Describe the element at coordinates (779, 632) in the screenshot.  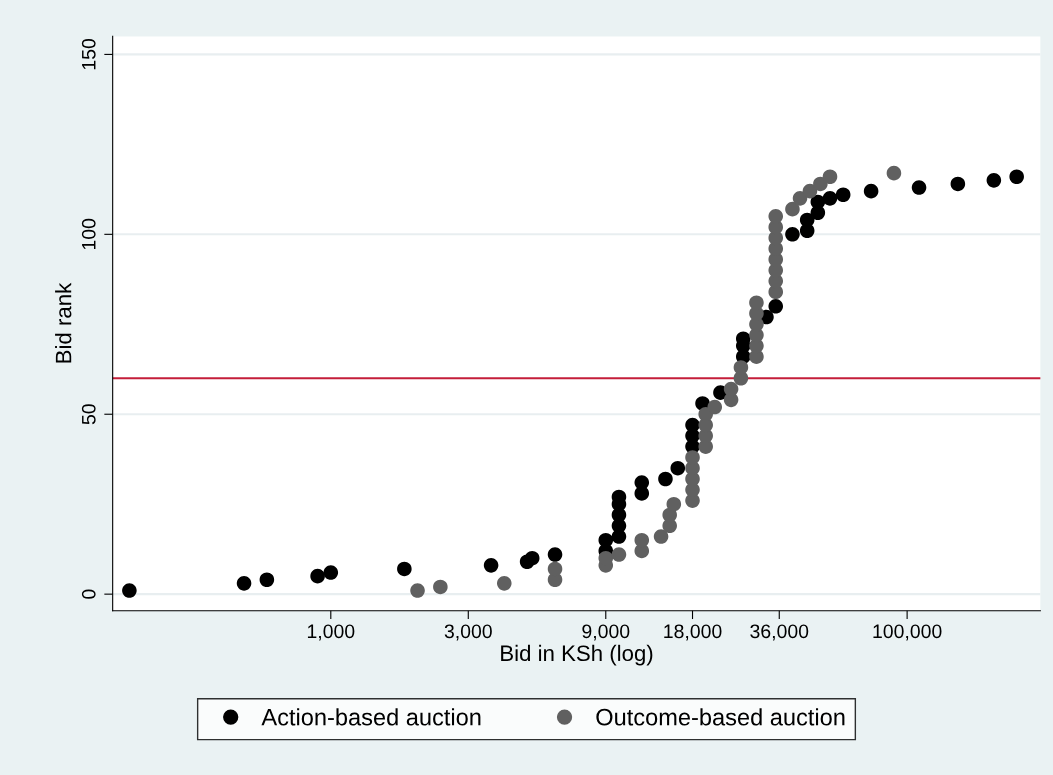
I see `x-tick-label: 36,000` at that location.